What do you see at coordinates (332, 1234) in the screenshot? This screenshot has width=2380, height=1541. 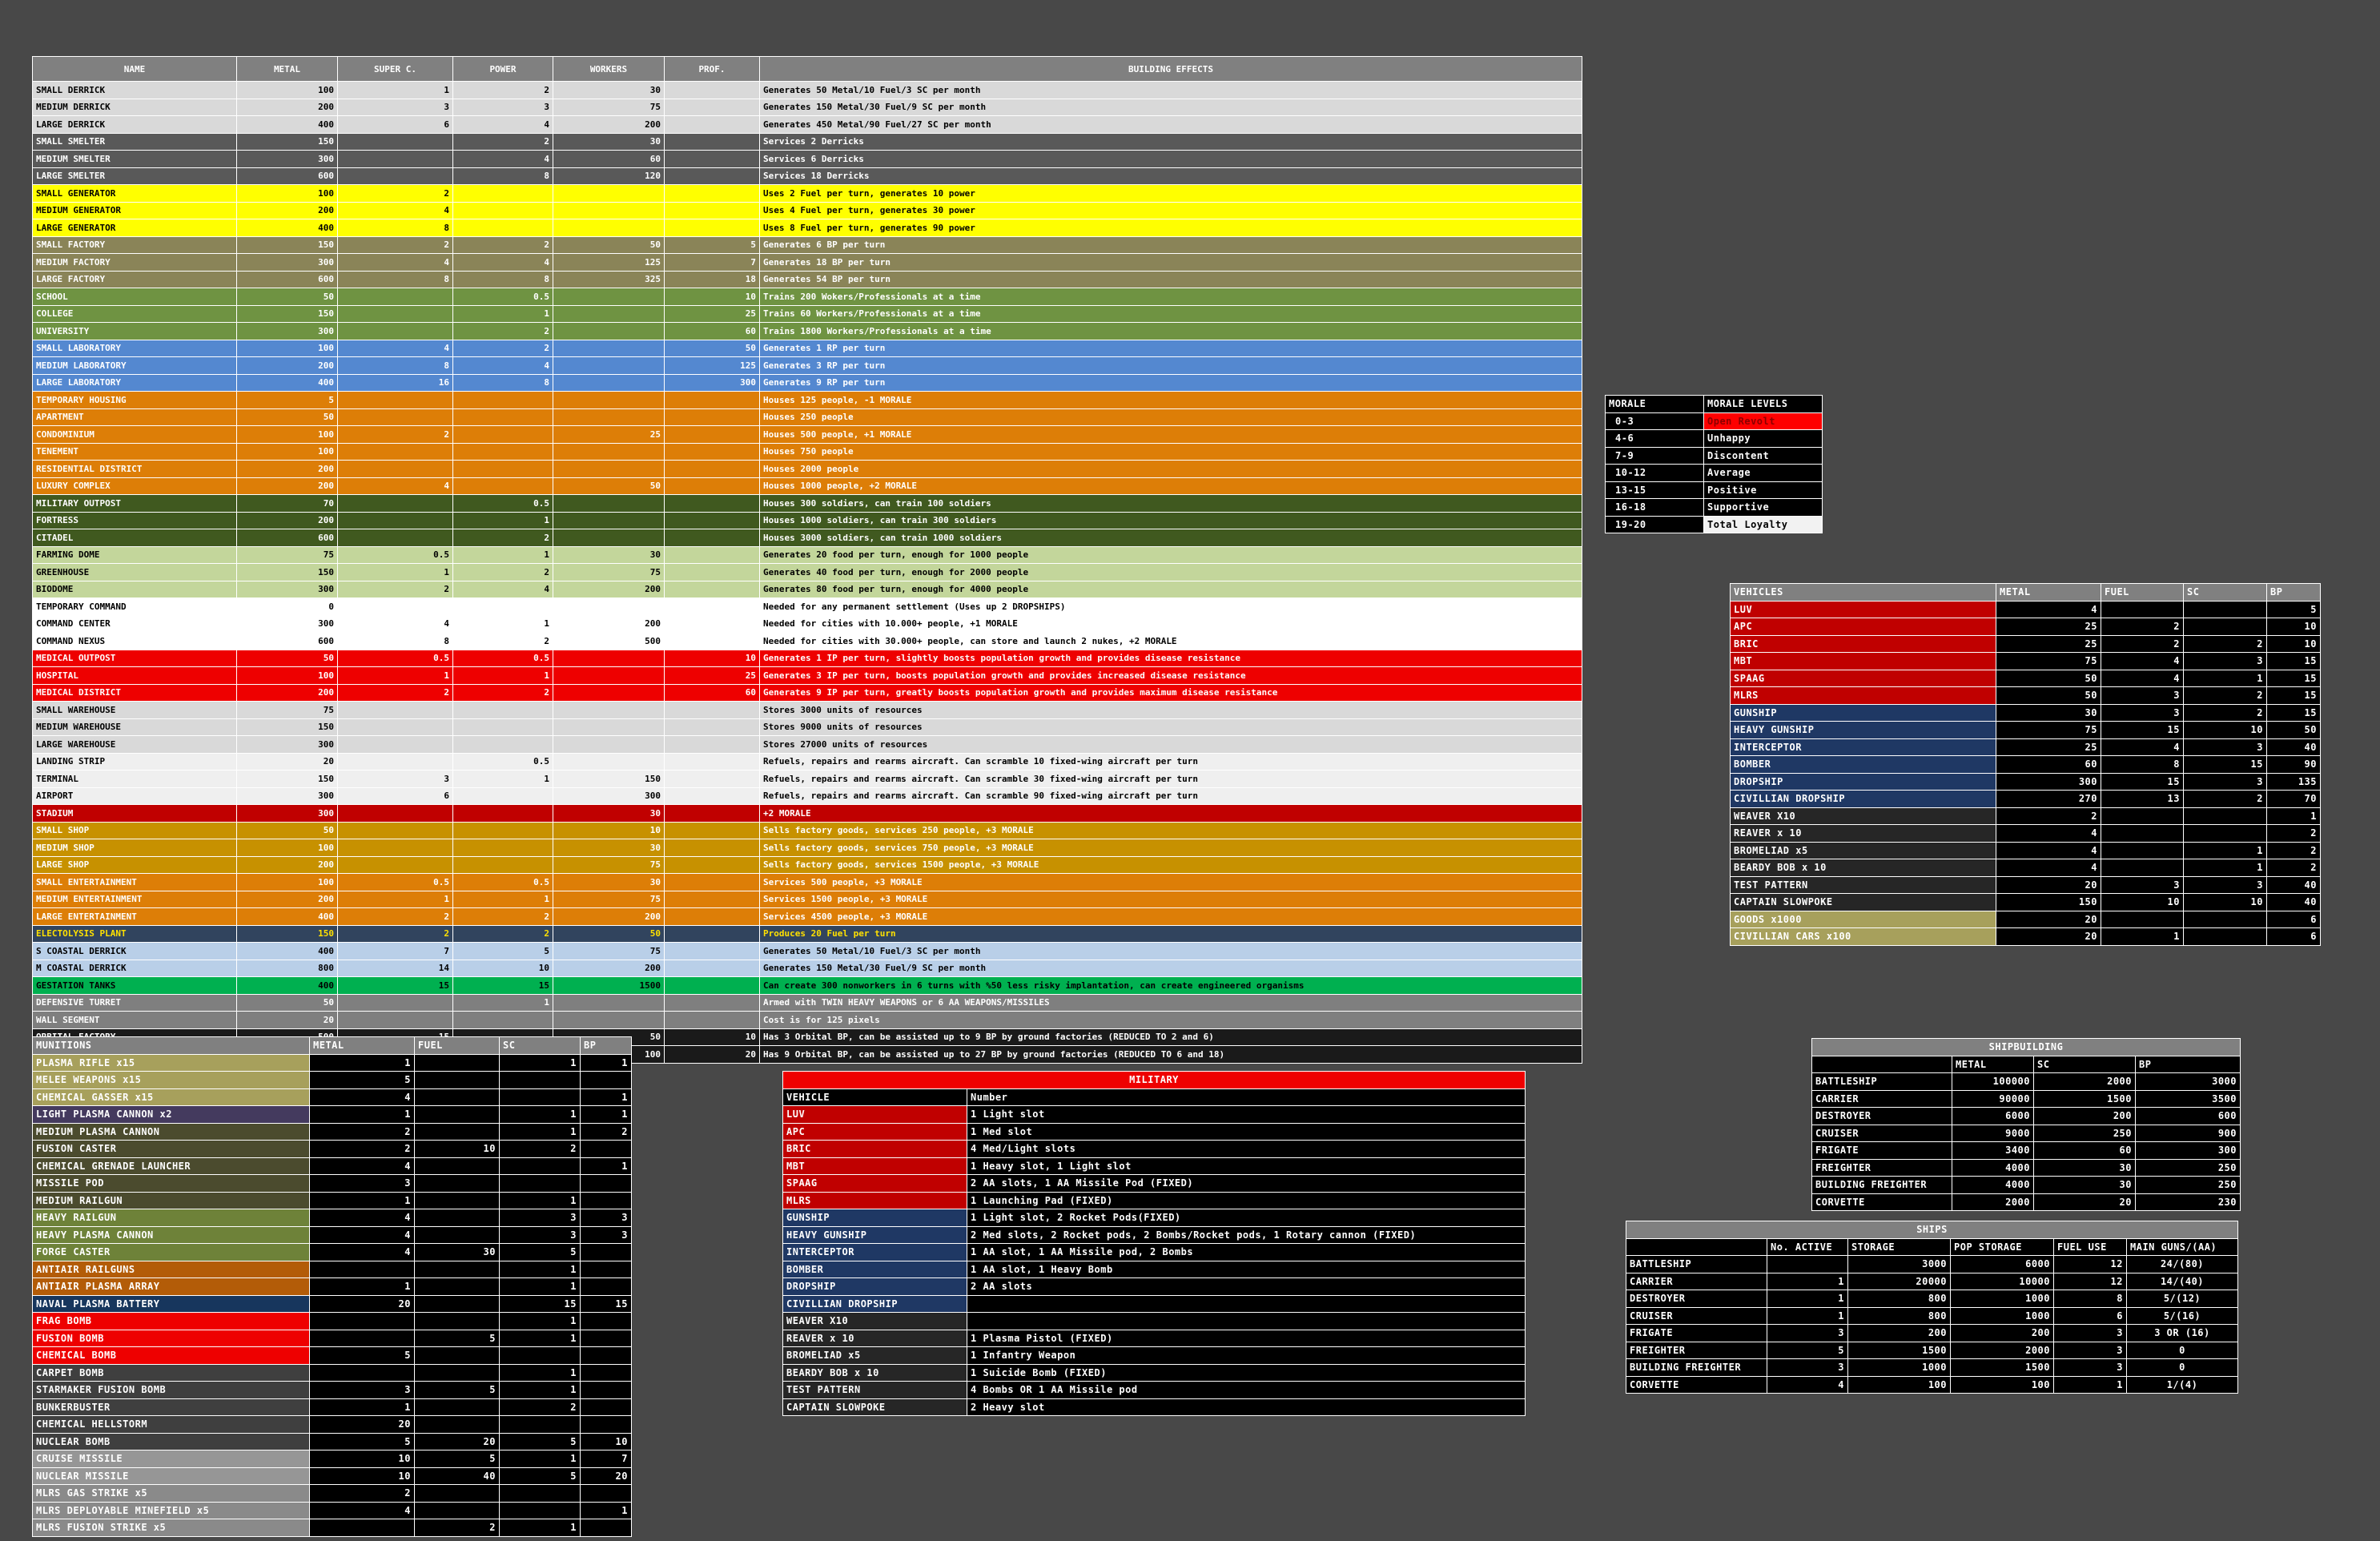 I see `table-row: HEAVY PLASMA CANNON 4 3 3` at bounding box center [332, 1234].